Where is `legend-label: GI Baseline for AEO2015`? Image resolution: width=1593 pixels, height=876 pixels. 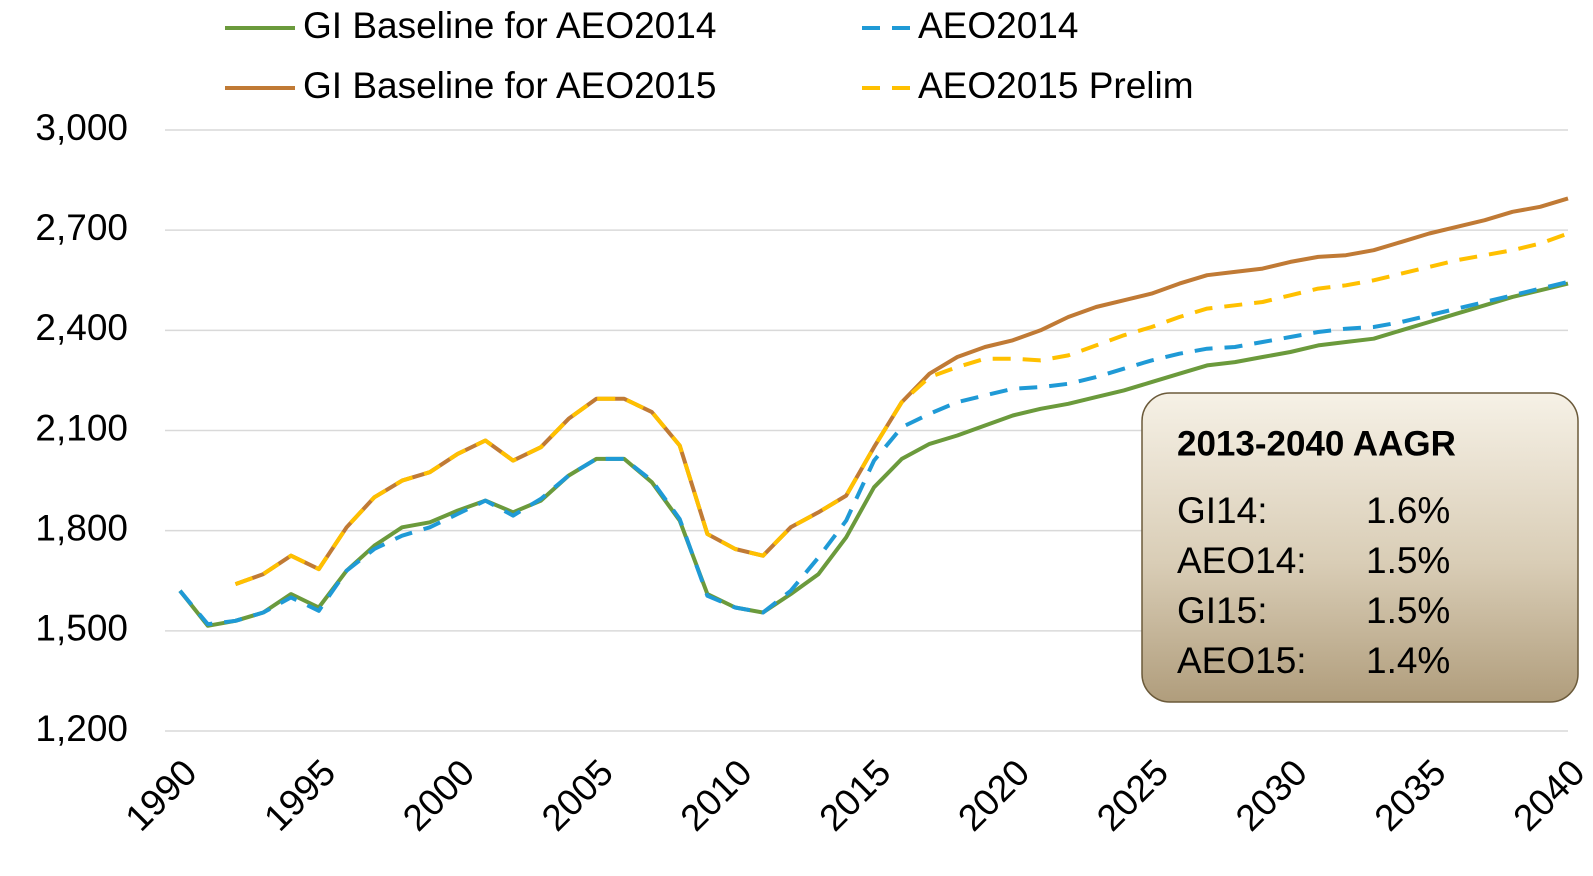 legend-label: GI Baseline for AEO2015 is located at coordinates (509, 85).